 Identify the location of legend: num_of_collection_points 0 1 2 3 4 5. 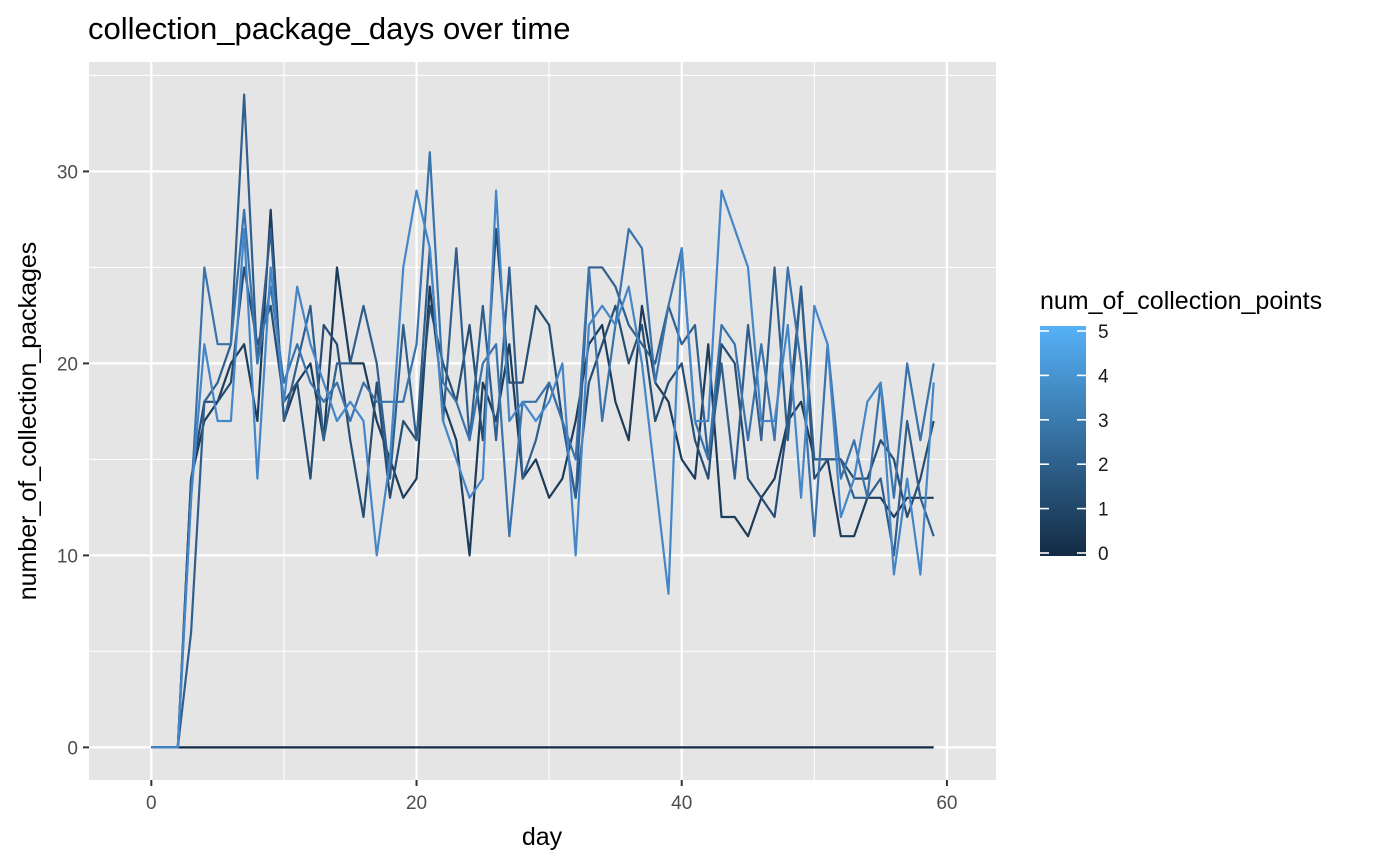
(1181, 426).